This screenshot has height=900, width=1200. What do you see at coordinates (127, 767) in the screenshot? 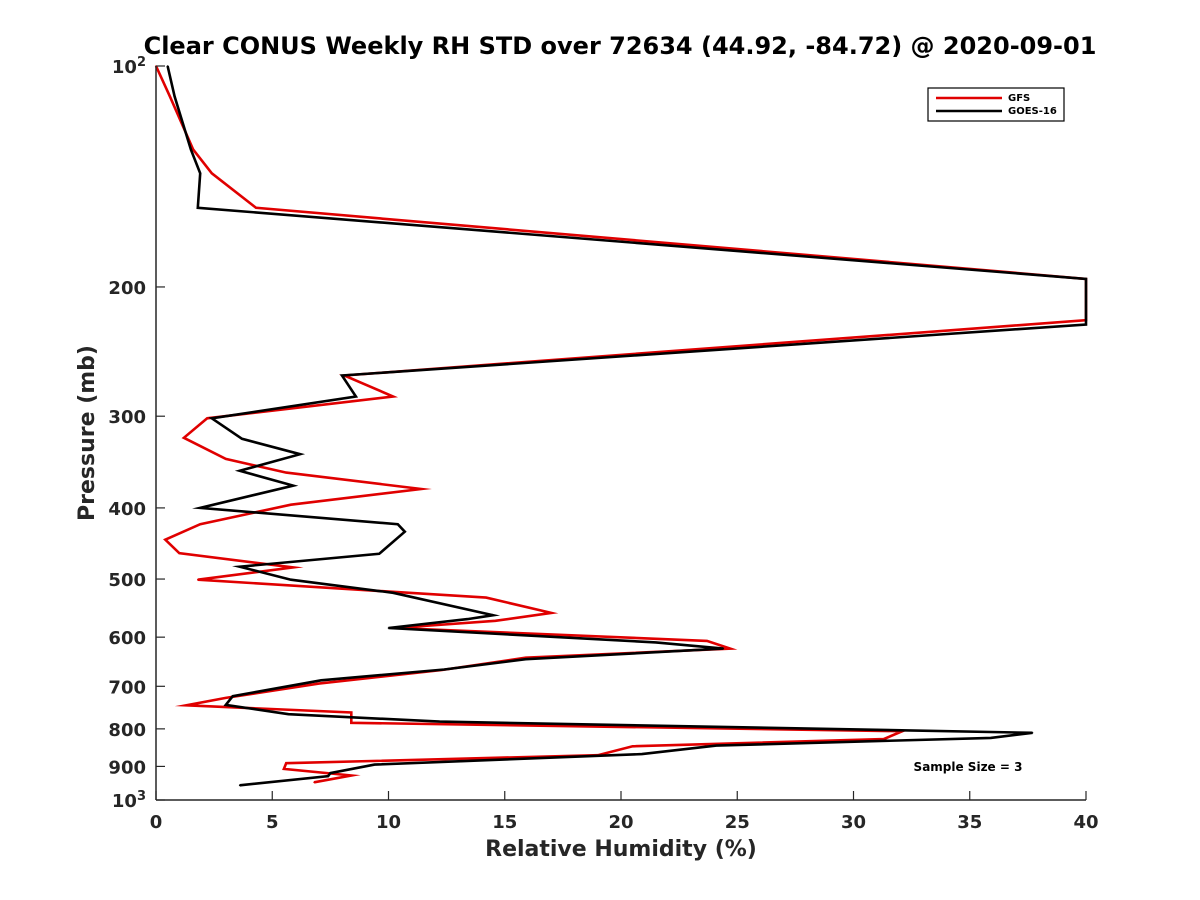
I see `y-tick-label: 900` at bounding box center [127, 767].